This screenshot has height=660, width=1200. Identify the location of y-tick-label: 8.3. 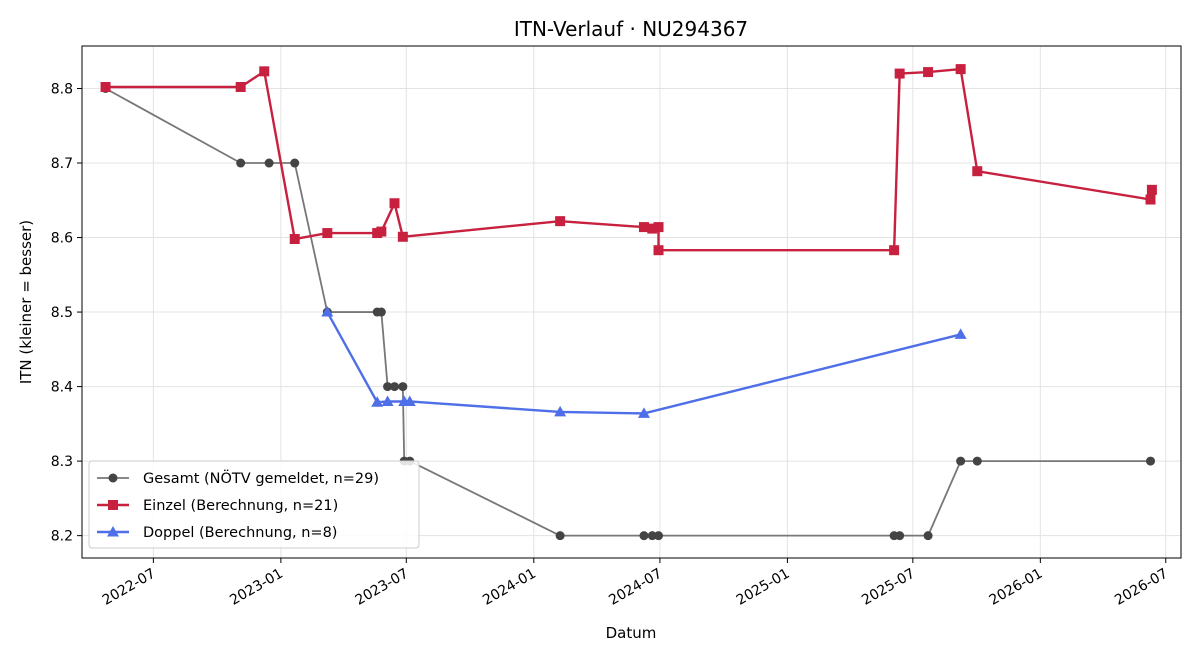
(62, 462).